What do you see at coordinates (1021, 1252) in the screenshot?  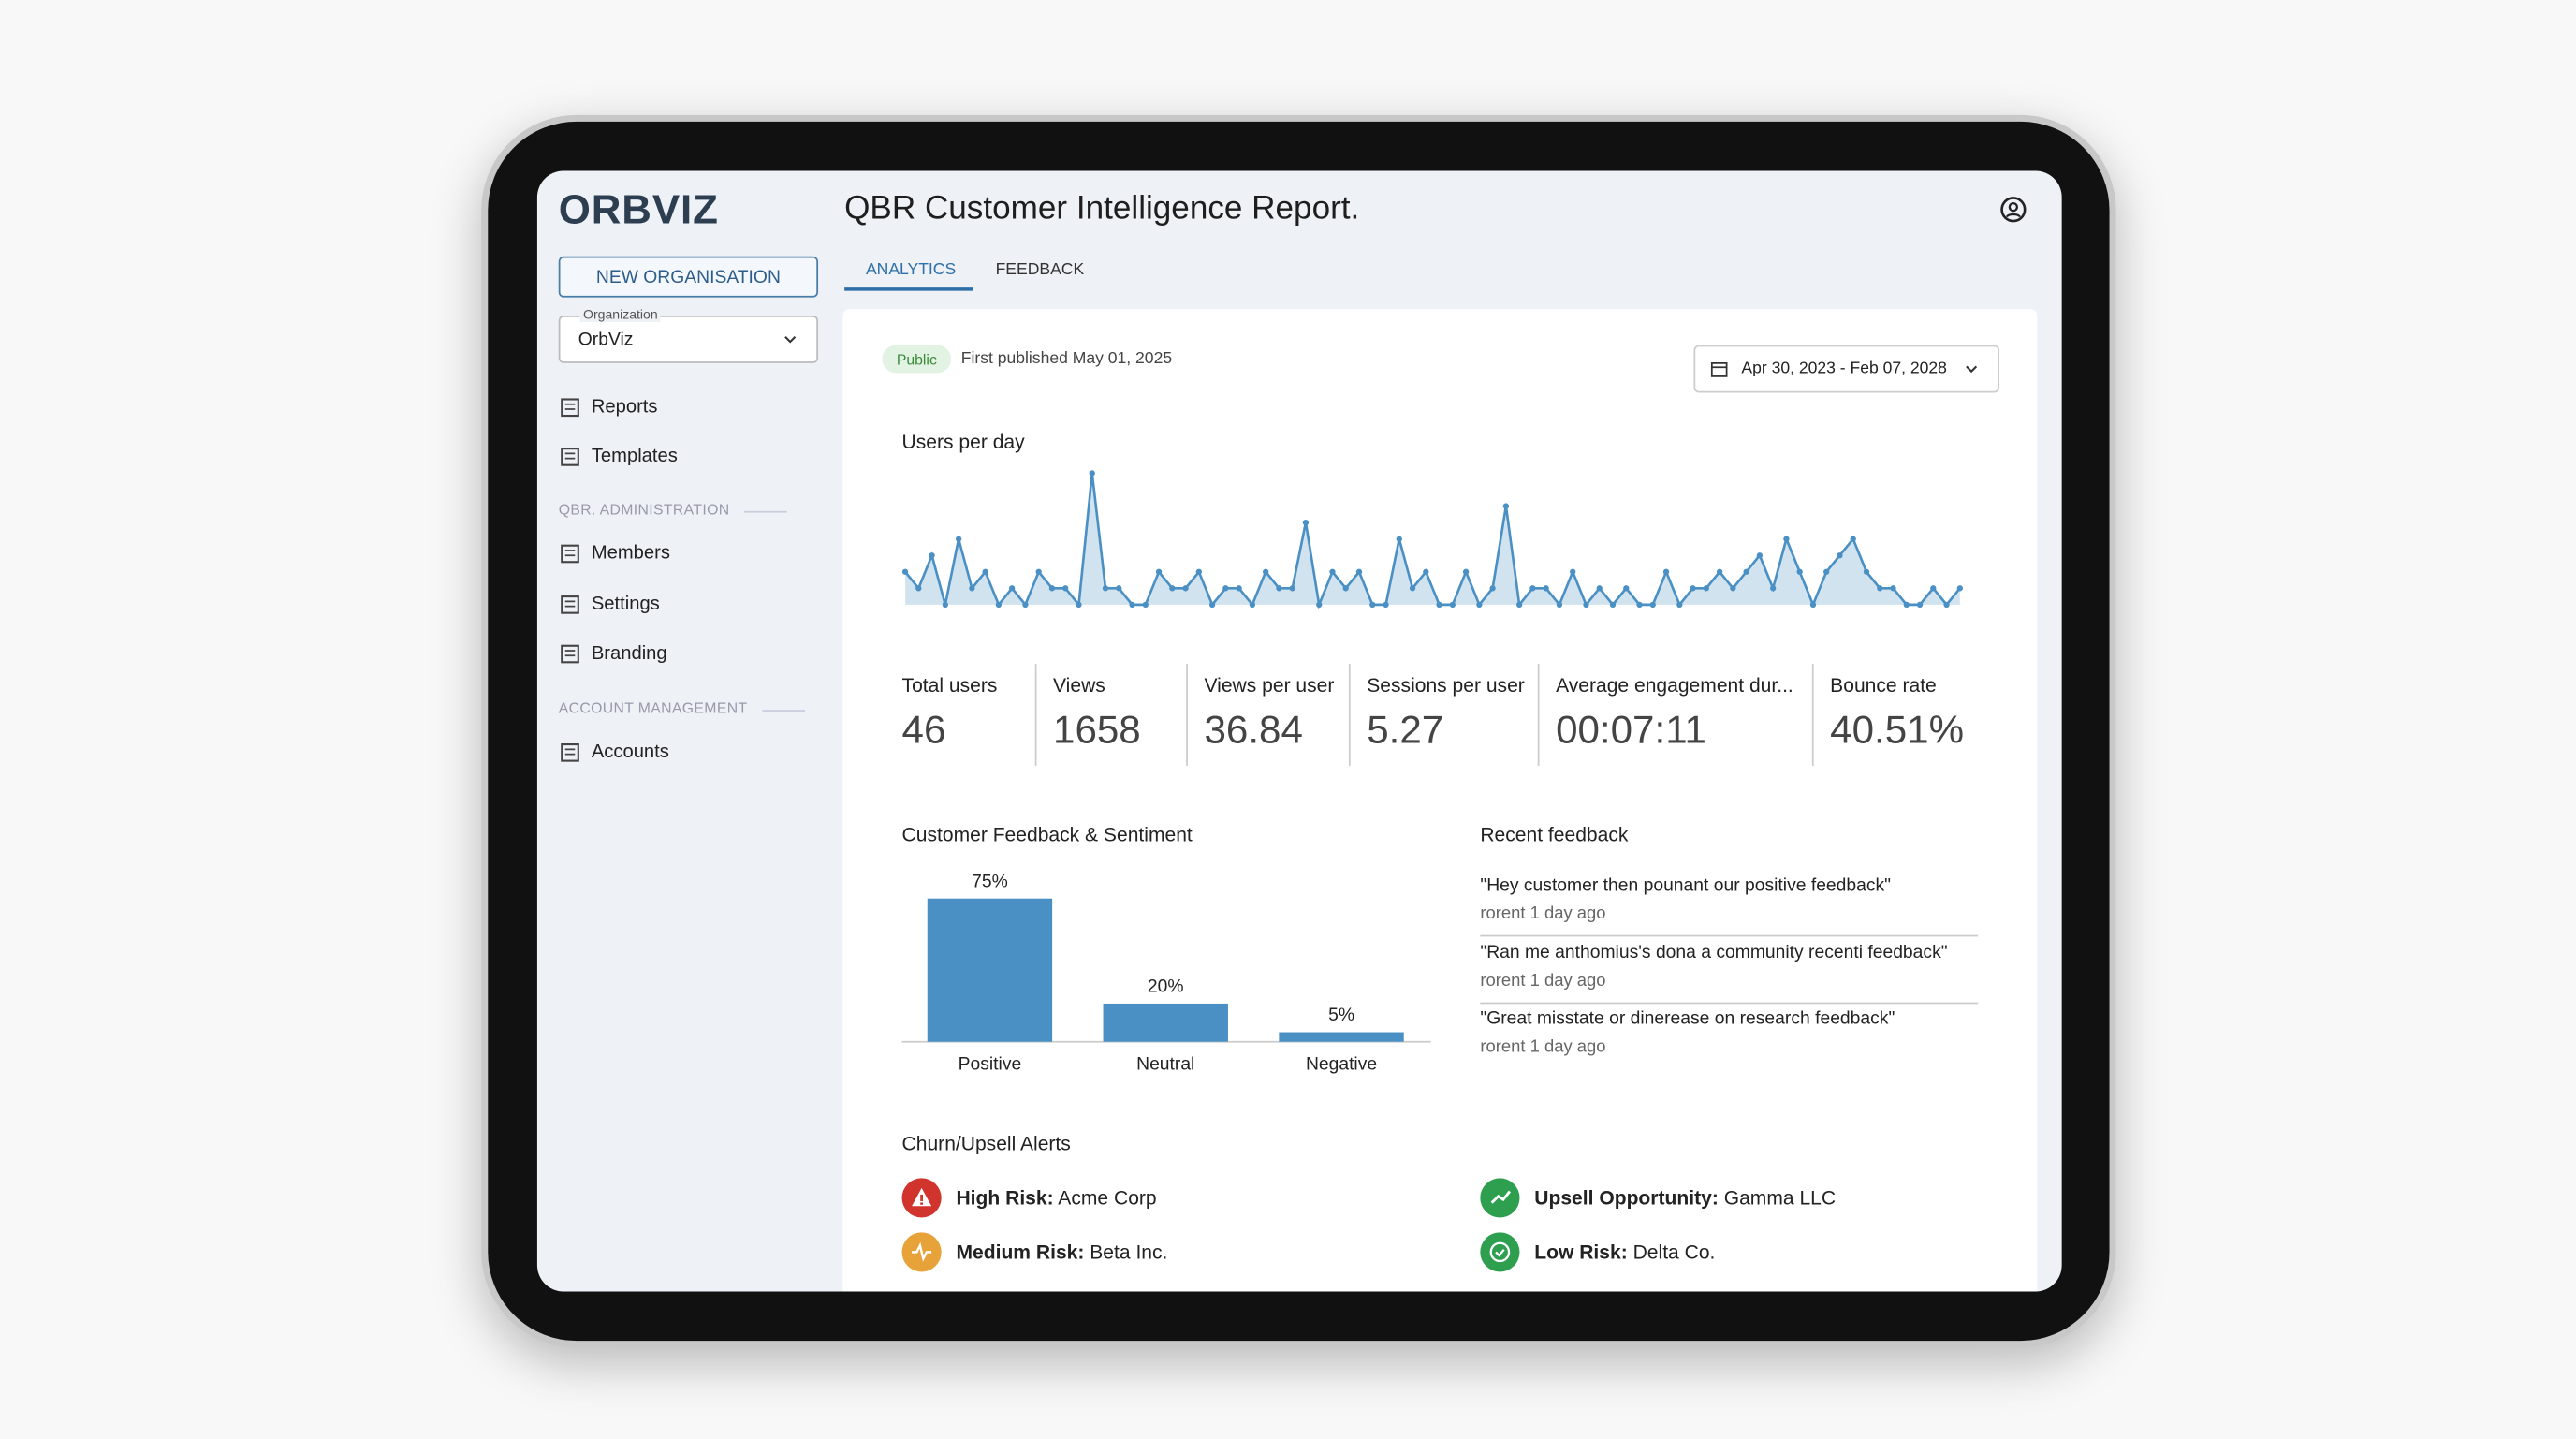 I see `alert-label: Medium Risk:` at bounding box center [1021, 1252].